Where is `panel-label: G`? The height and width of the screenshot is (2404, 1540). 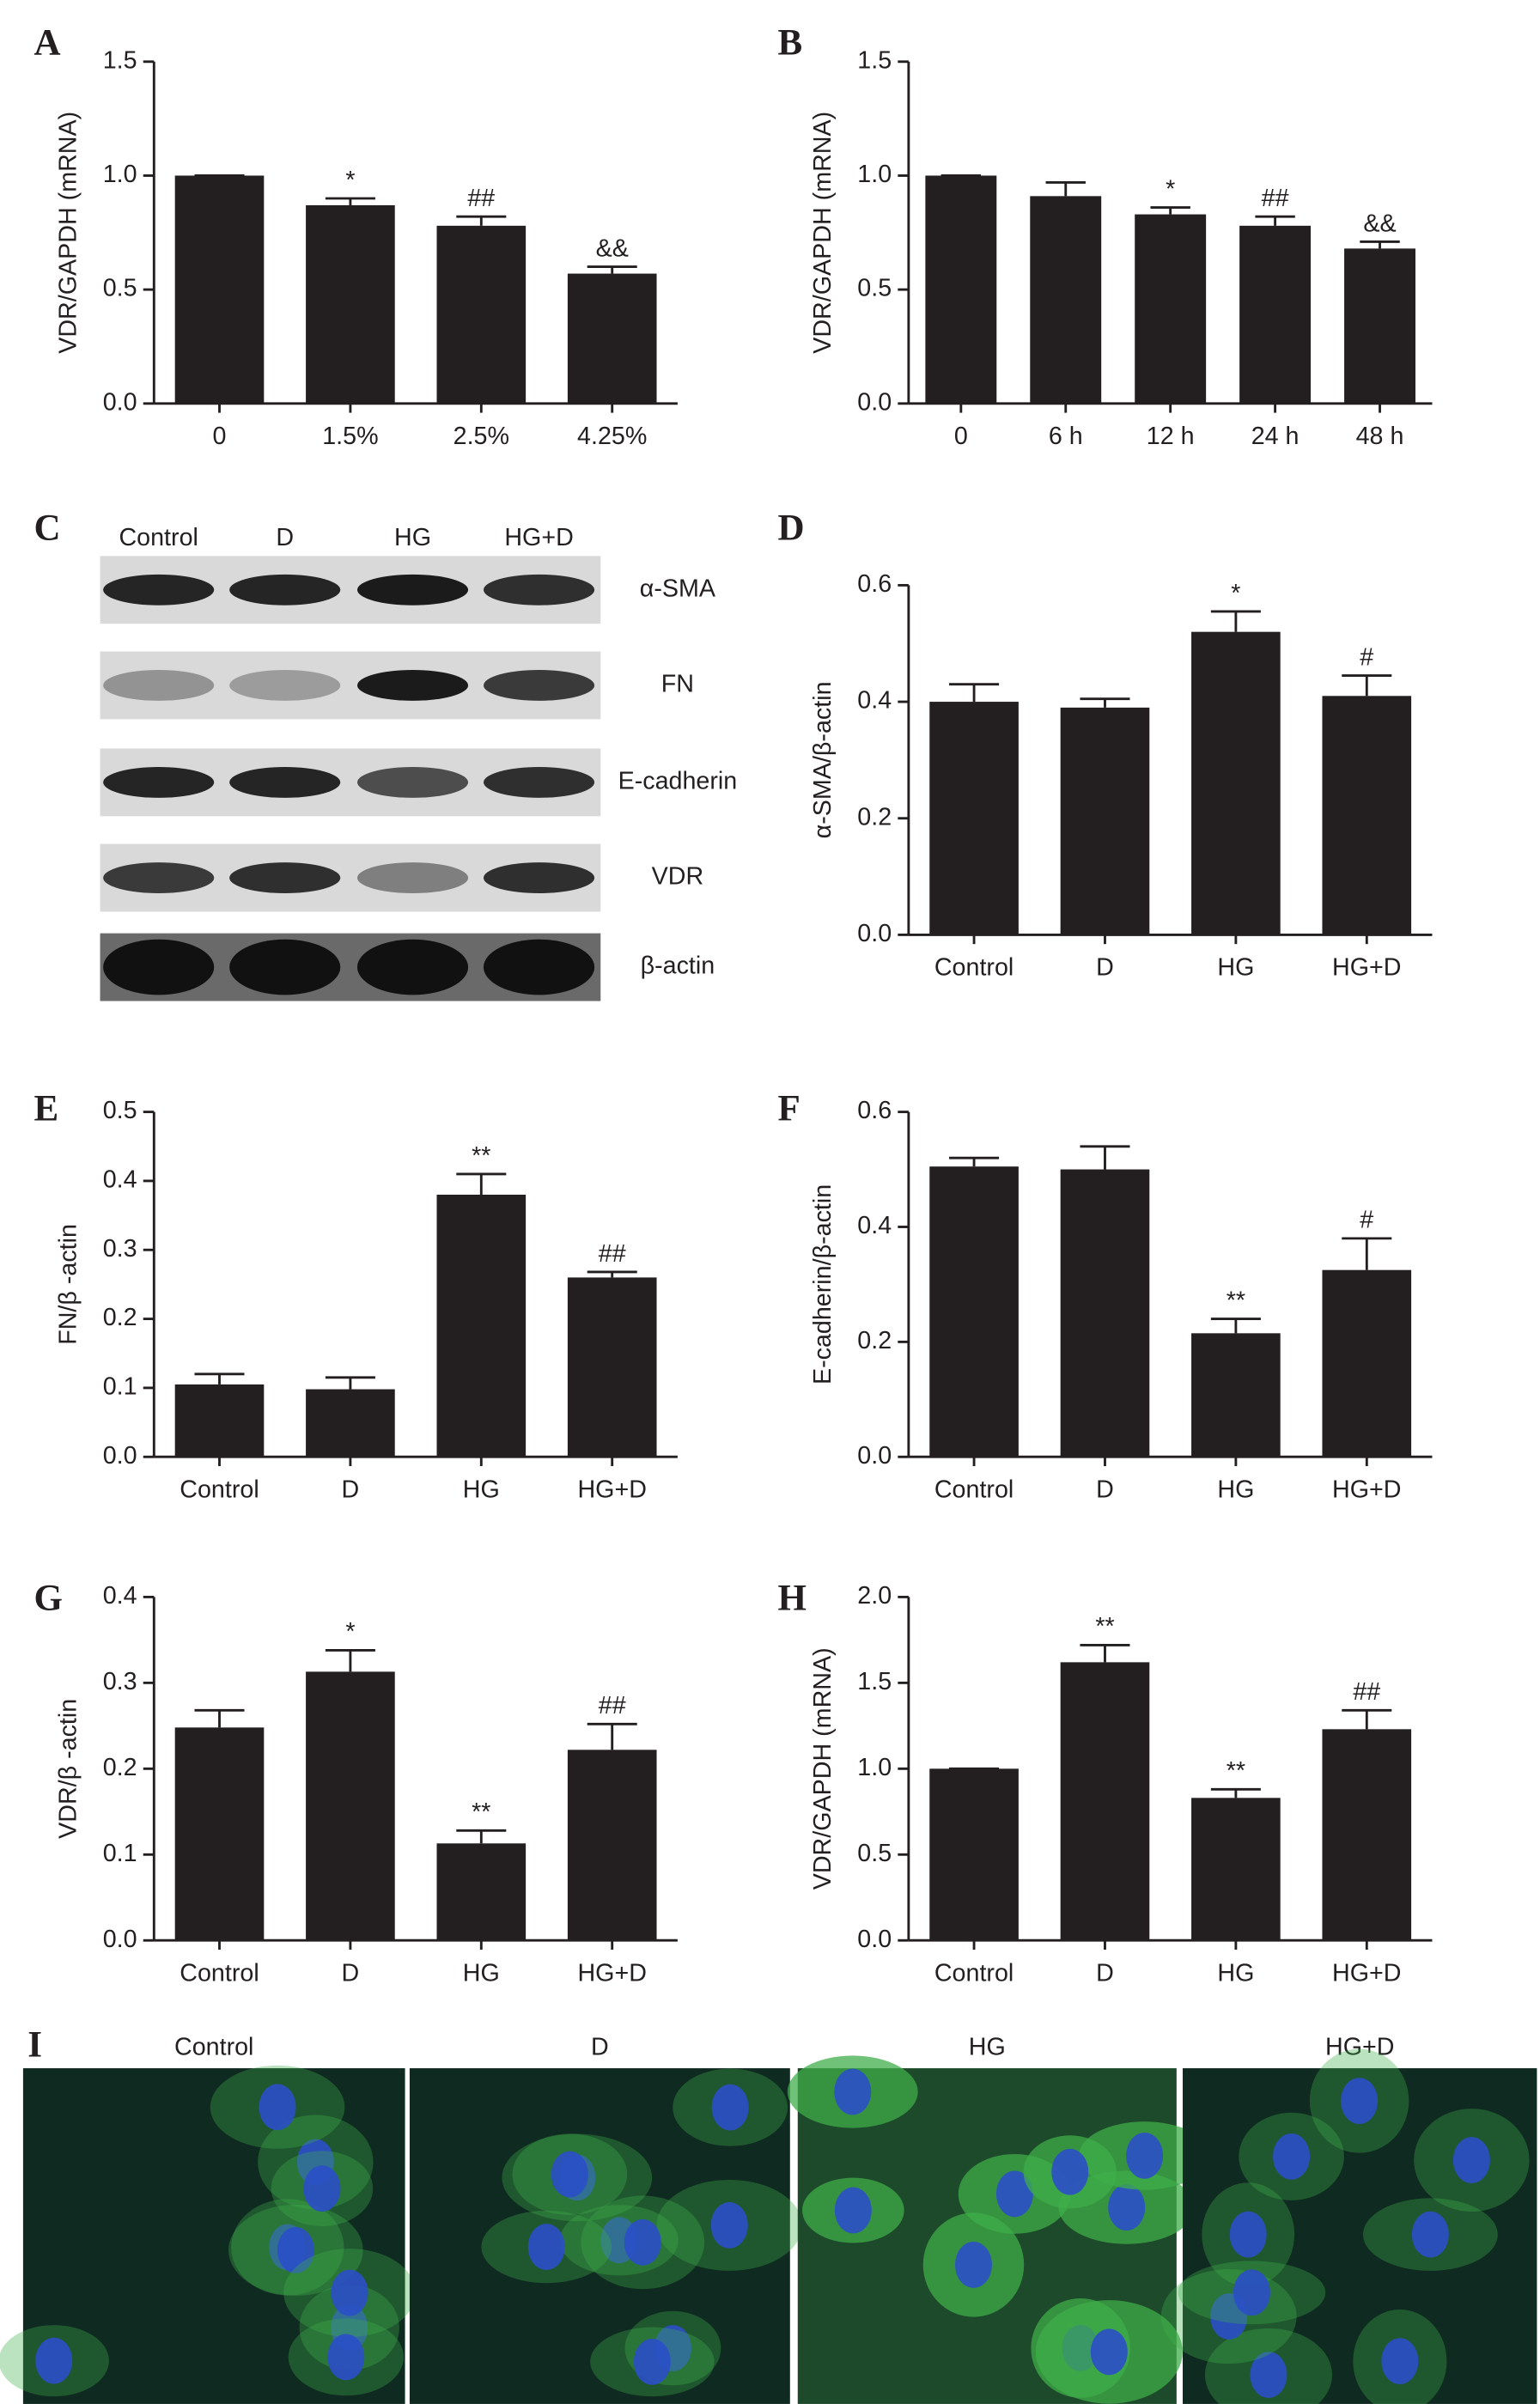
panel-label: G is located at coordinates (48, 1599).